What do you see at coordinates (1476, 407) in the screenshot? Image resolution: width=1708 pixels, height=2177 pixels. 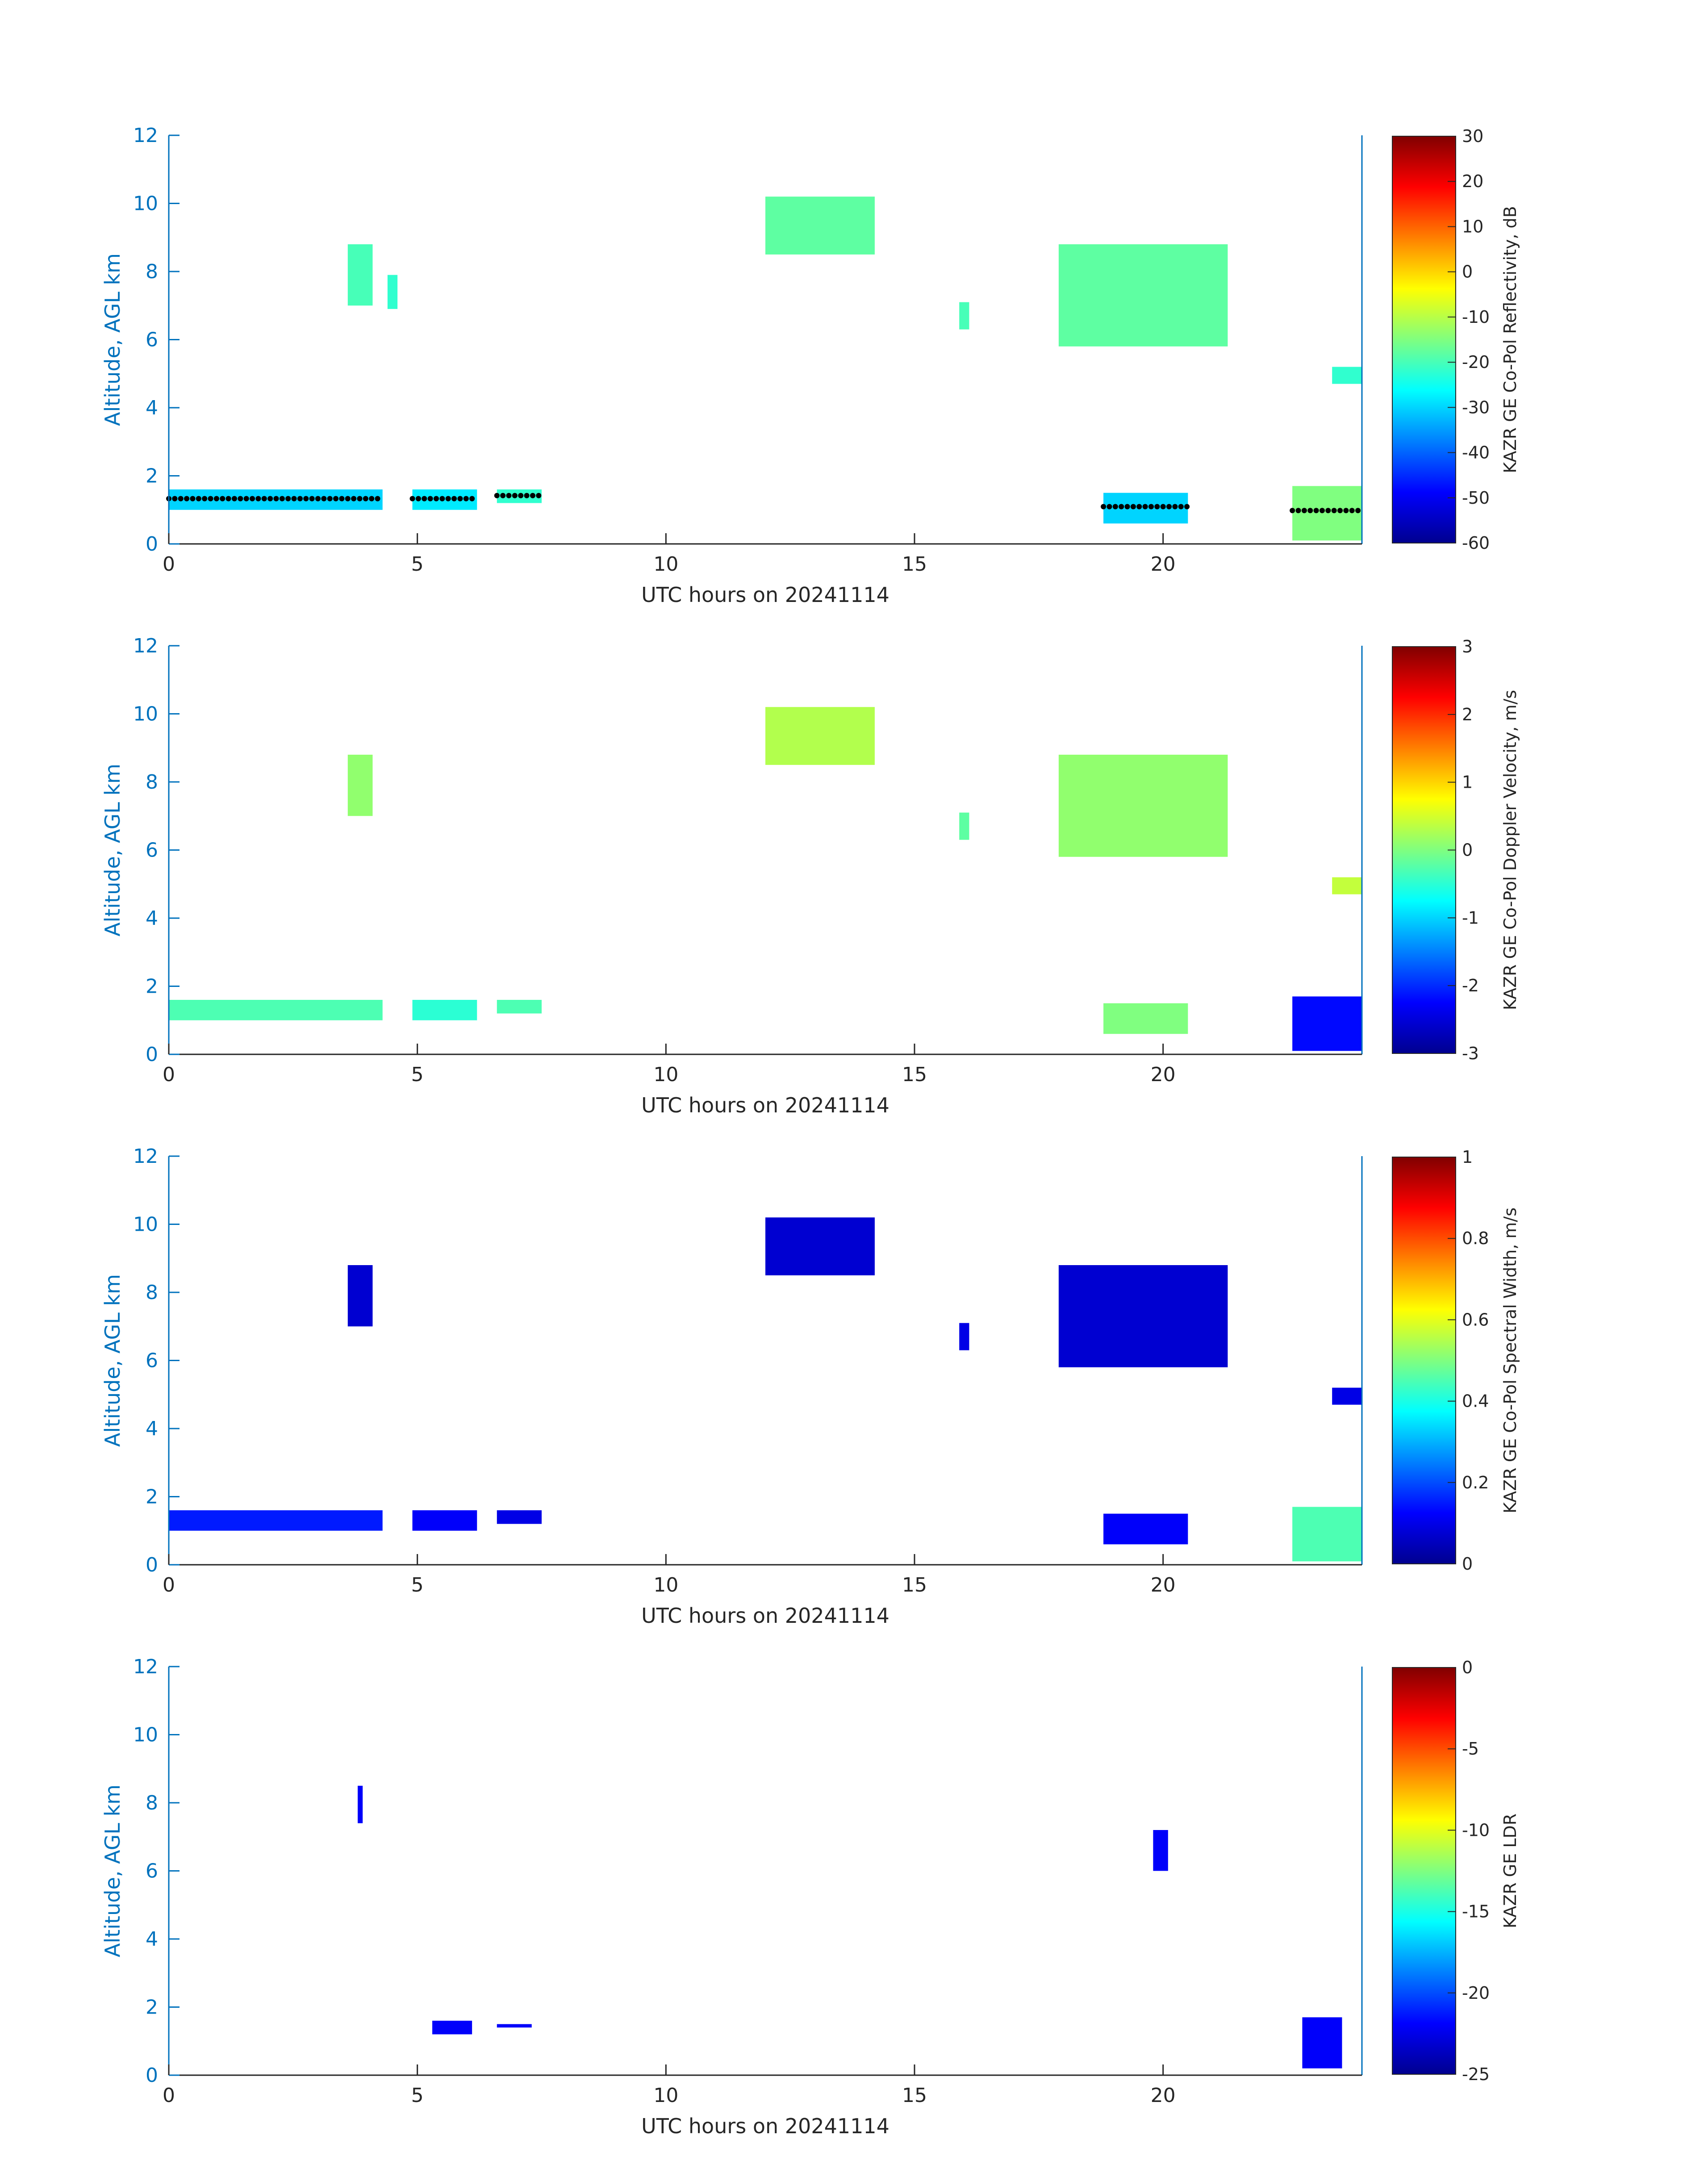 I see `colorbar-tick-label: -30` at bounding box center [1476, 407].